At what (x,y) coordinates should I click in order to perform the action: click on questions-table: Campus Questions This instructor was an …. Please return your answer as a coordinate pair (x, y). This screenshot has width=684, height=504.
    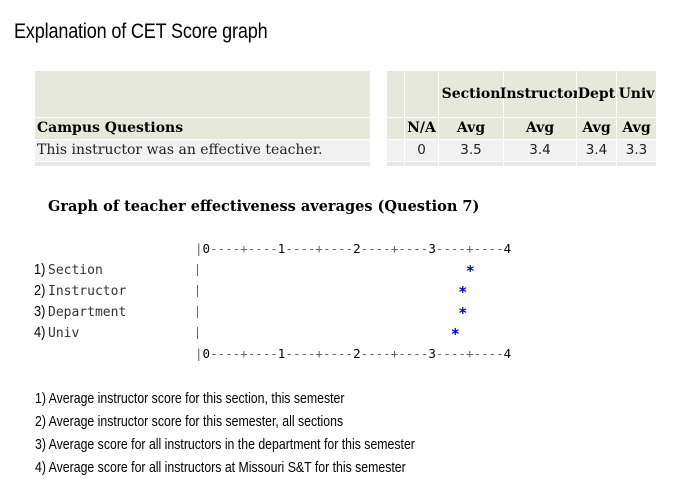
    Looking at the image, I should click on (202, 118).